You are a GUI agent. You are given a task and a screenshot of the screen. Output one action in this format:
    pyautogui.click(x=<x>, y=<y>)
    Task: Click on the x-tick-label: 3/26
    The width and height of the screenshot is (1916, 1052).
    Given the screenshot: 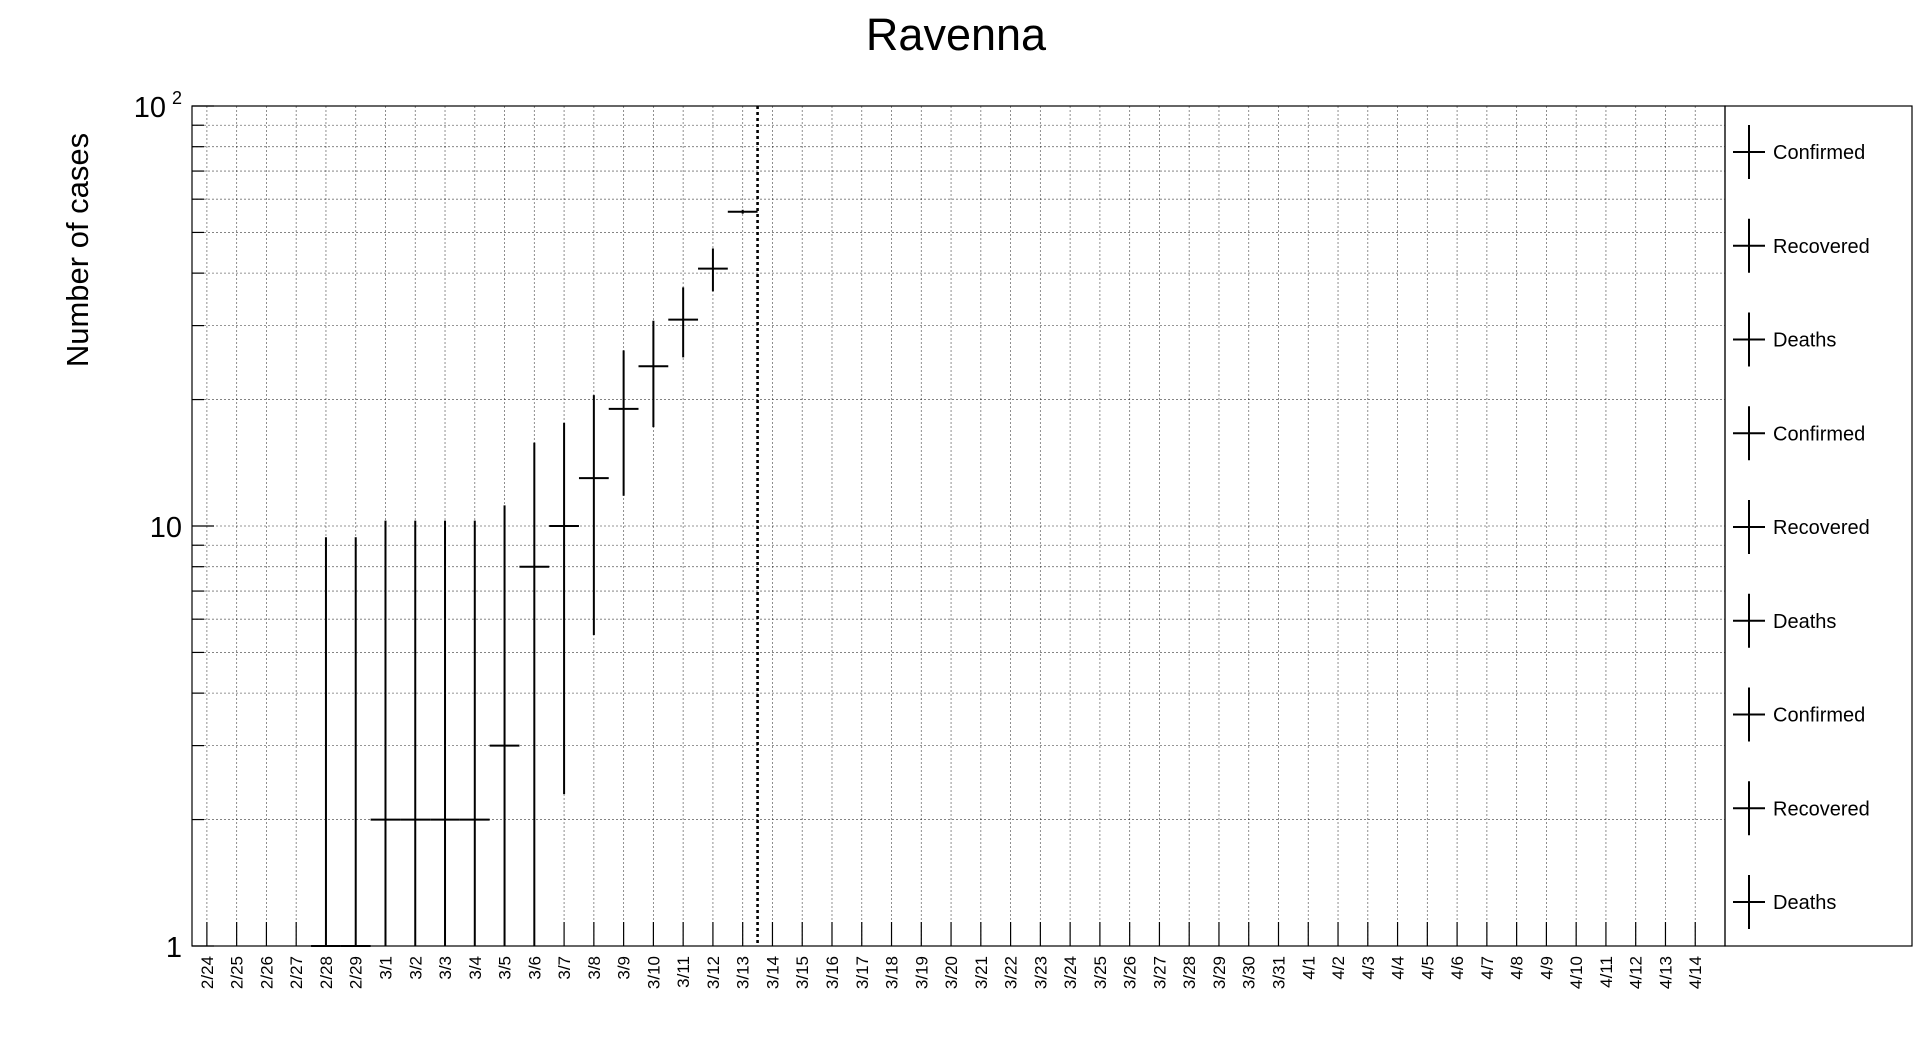 What is the action you would take?
    pyautogui.click(x=1130, y=972)
    